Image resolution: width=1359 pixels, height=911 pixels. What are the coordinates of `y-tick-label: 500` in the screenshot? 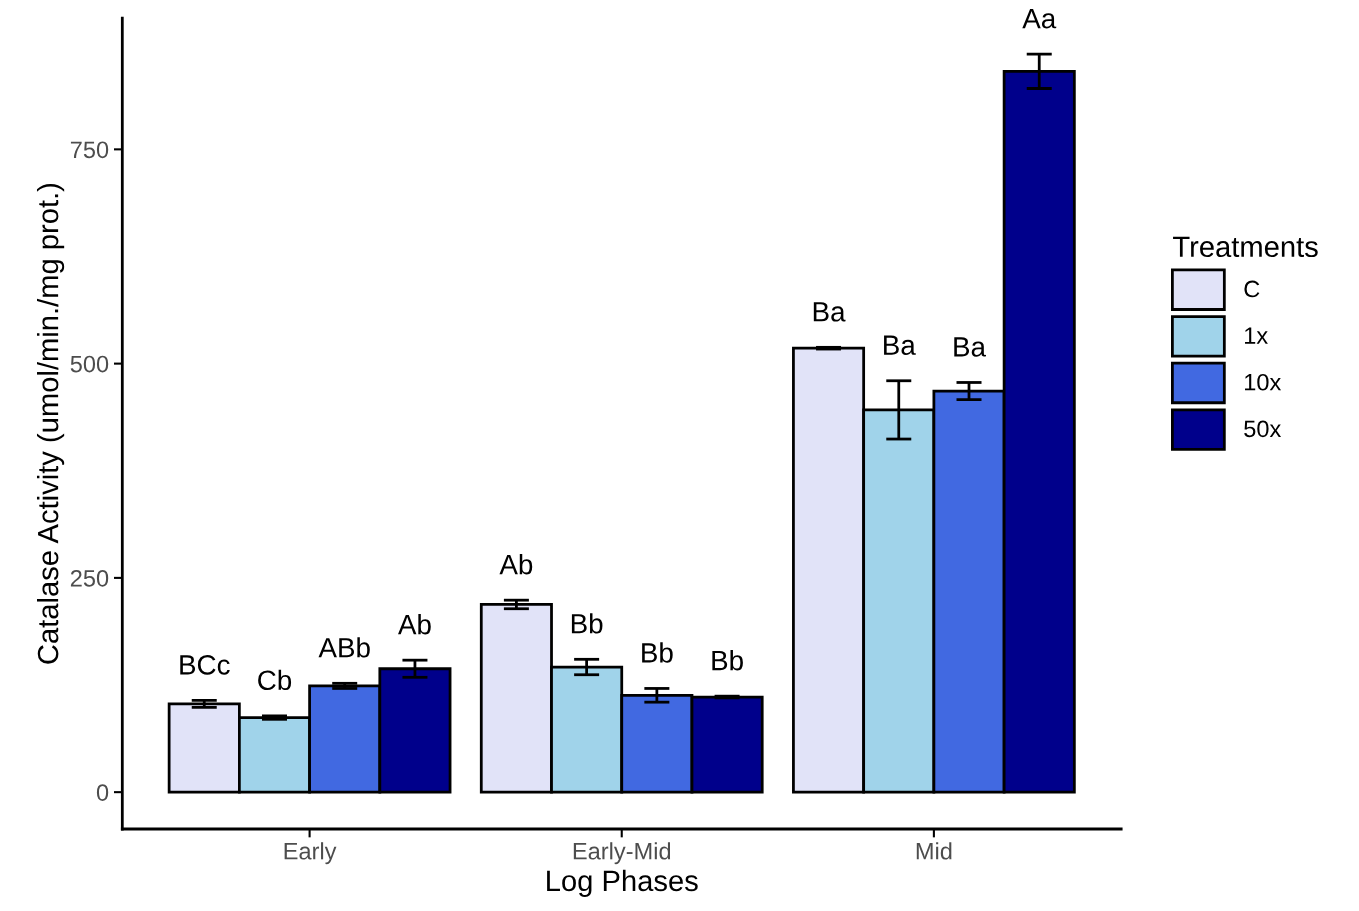 It's located at (89, 364).